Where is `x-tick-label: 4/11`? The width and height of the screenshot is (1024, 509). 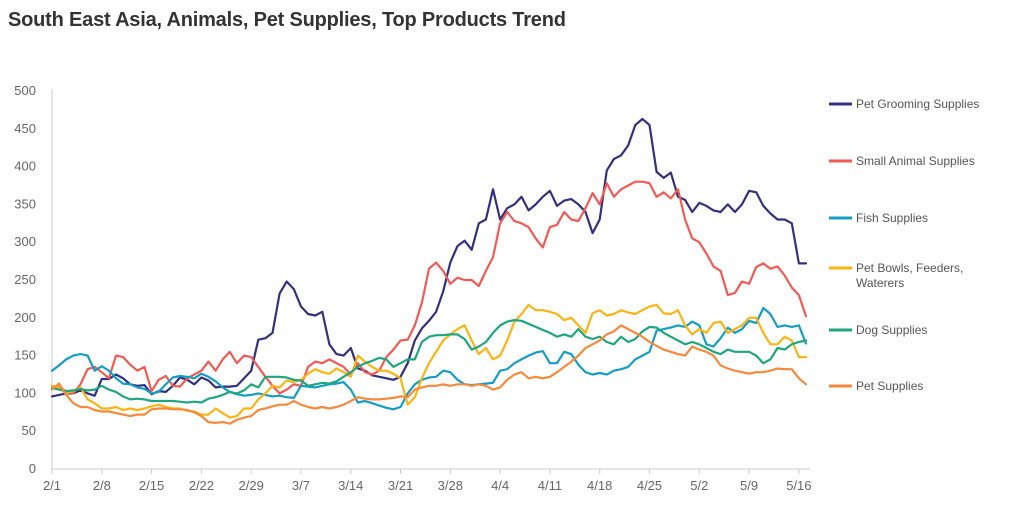
x-tick-label: 4/11 is located at coordinates (550, 485).